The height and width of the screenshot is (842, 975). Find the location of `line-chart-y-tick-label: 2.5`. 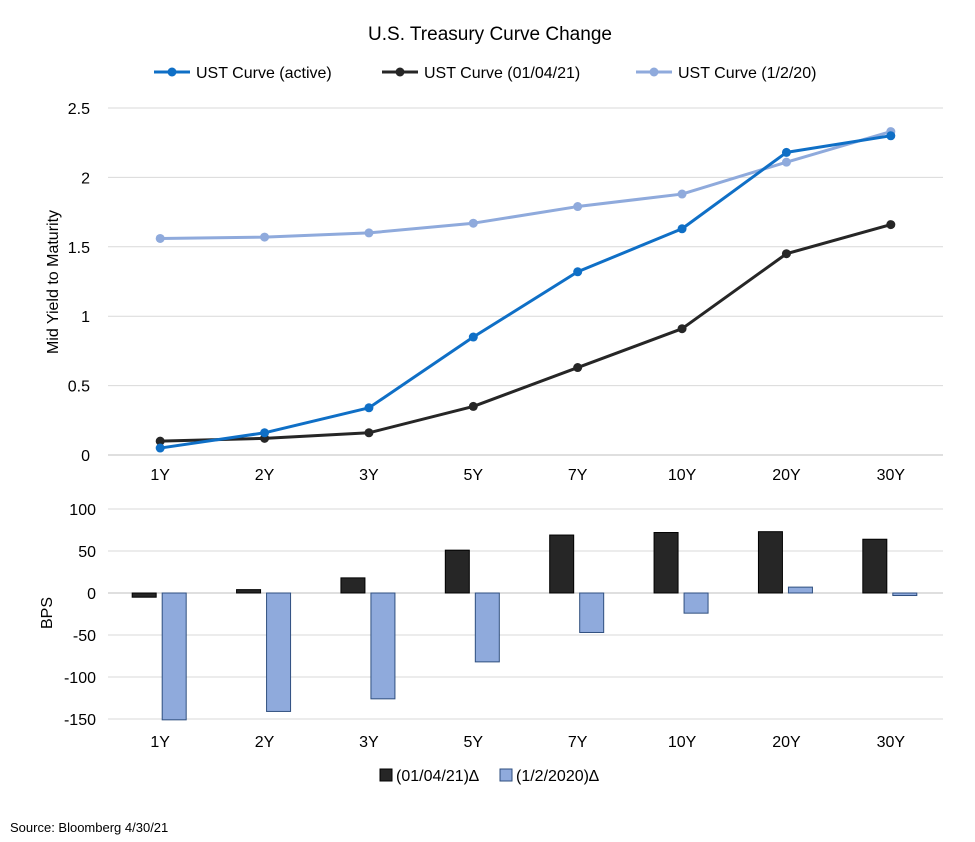

line-chart-y-tick-label: 2.5 is located at coordinates (79, 109).